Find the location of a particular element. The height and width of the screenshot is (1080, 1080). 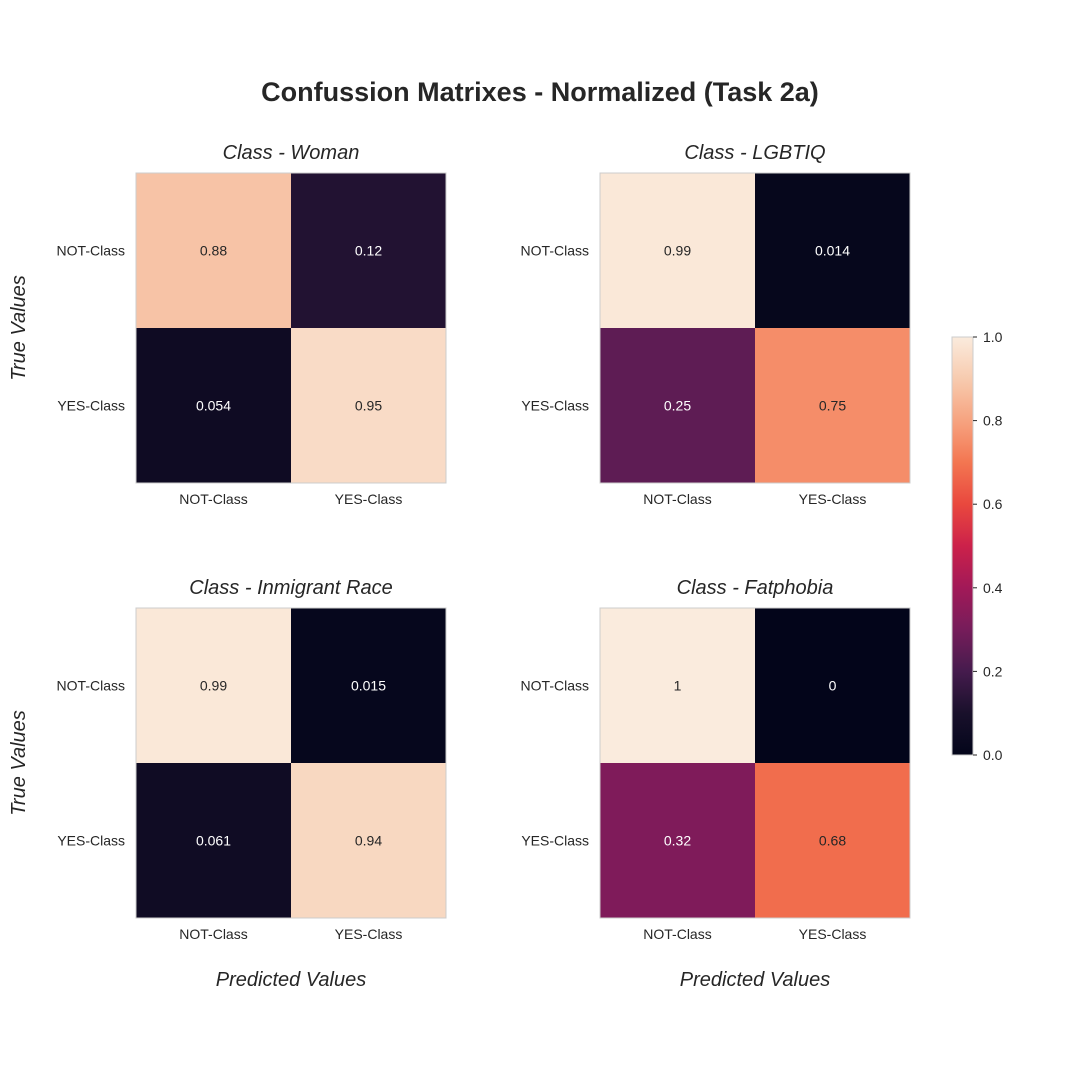

cell-value-label: 0.12 is located at coordinates (368, 251).